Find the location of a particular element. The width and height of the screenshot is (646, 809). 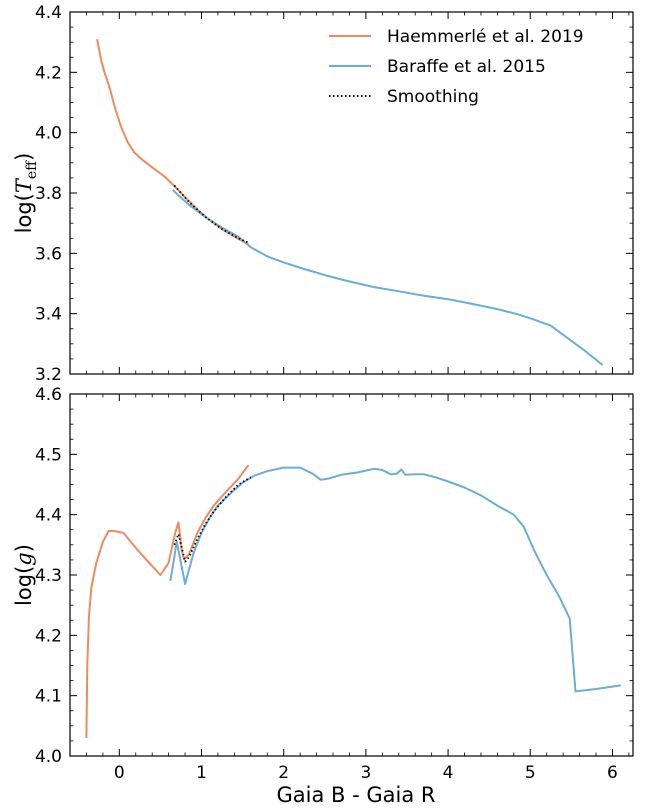

teff-ylabel: log(Teff) is located at coordinates (26, 193).